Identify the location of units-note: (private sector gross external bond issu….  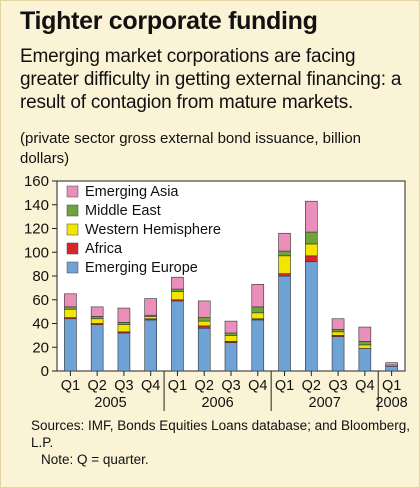
(191, 148).